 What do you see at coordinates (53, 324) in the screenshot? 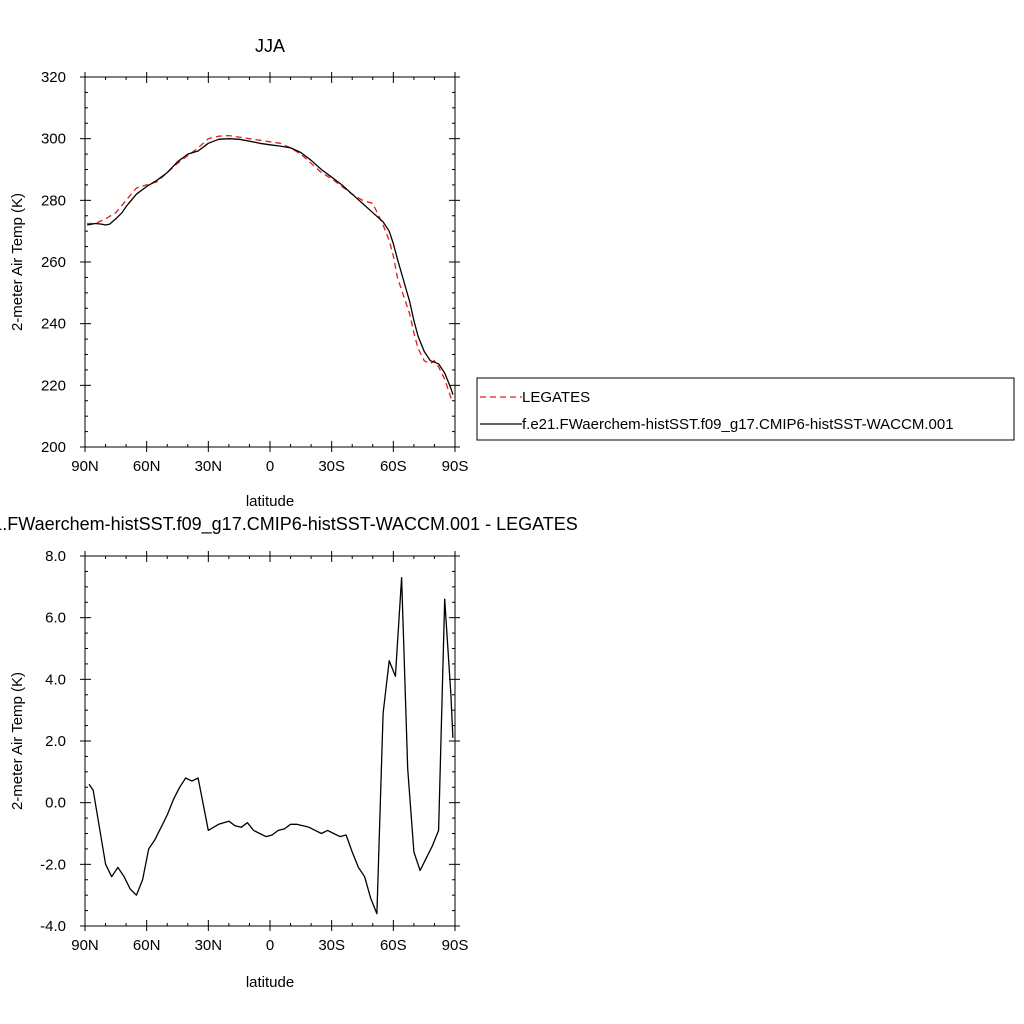
I see `top-y-tick-label: 240` at bounding box center [53, 324].